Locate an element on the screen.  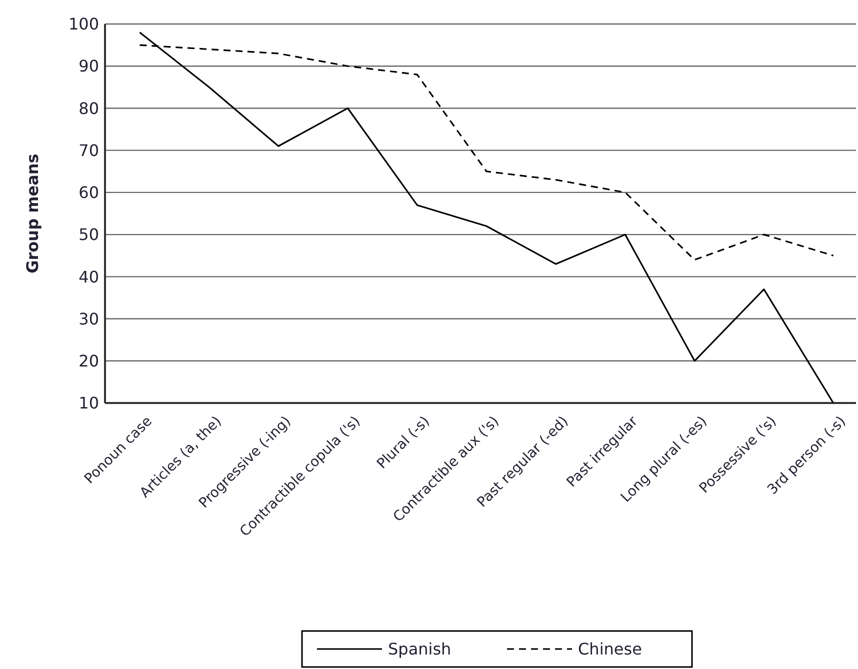
y-tick-label: 10 is located at coordinates (88, 403).